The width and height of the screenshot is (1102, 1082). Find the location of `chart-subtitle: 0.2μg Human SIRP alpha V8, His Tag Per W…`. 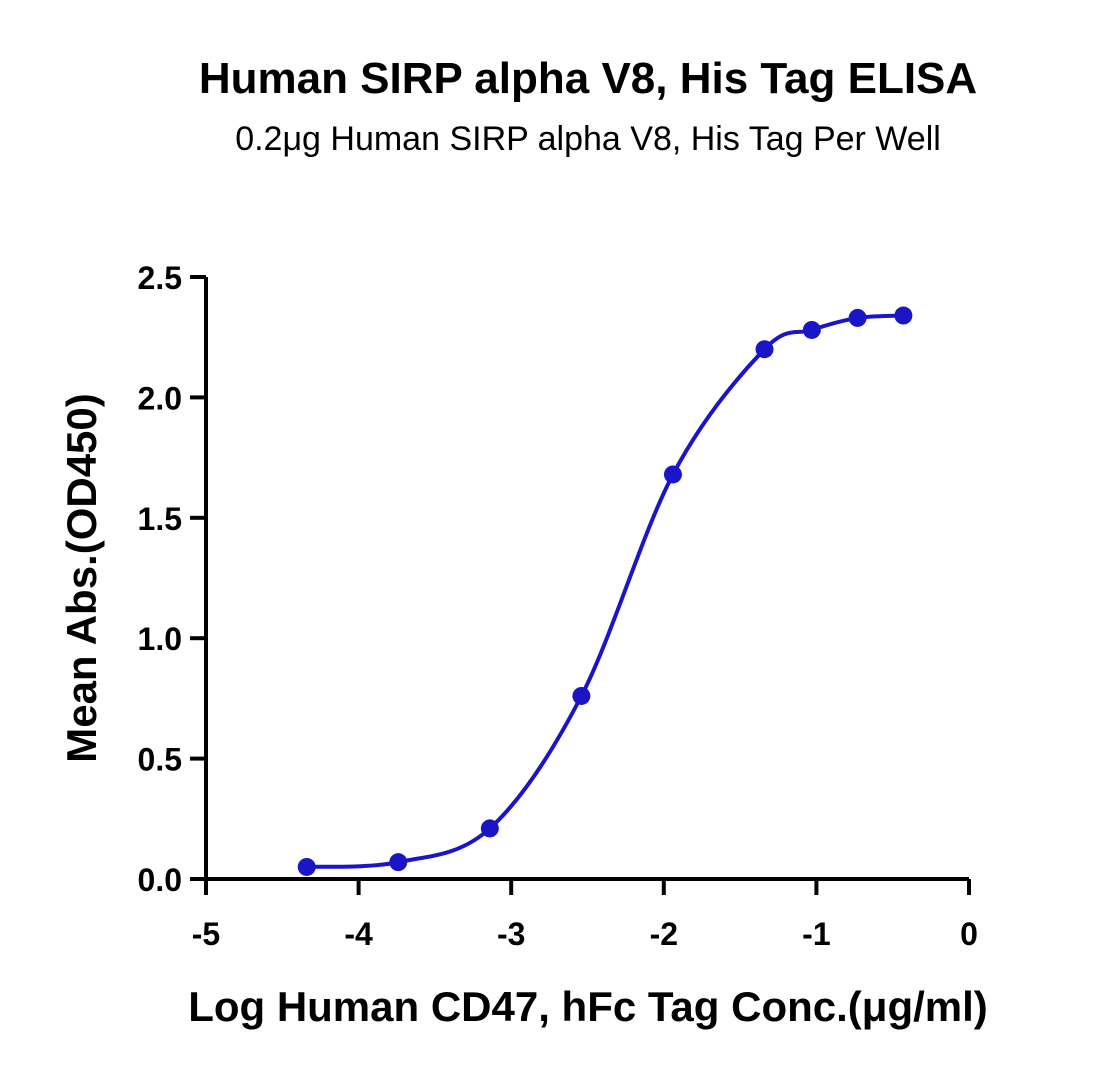

chart-subtitle: 0.2μg Human SIRP alpha V8, His Tag Per W… is located at coordinates (588, 139).